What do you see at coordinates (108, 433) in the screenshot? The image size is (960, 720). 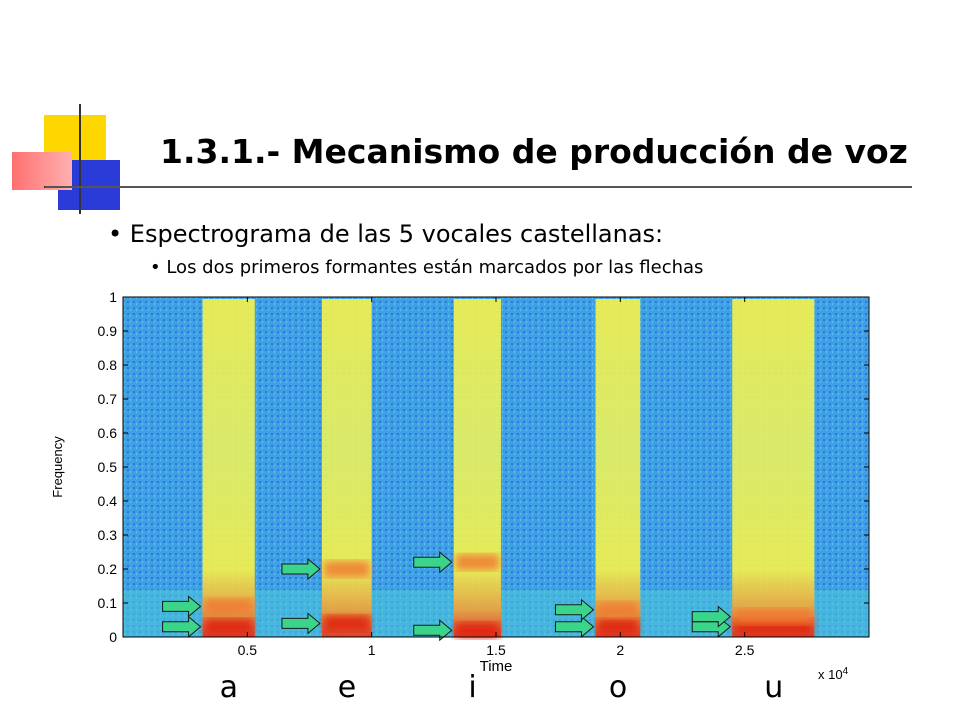 I see `y-tick-label: 0.6` at bounding box center [108, 433].